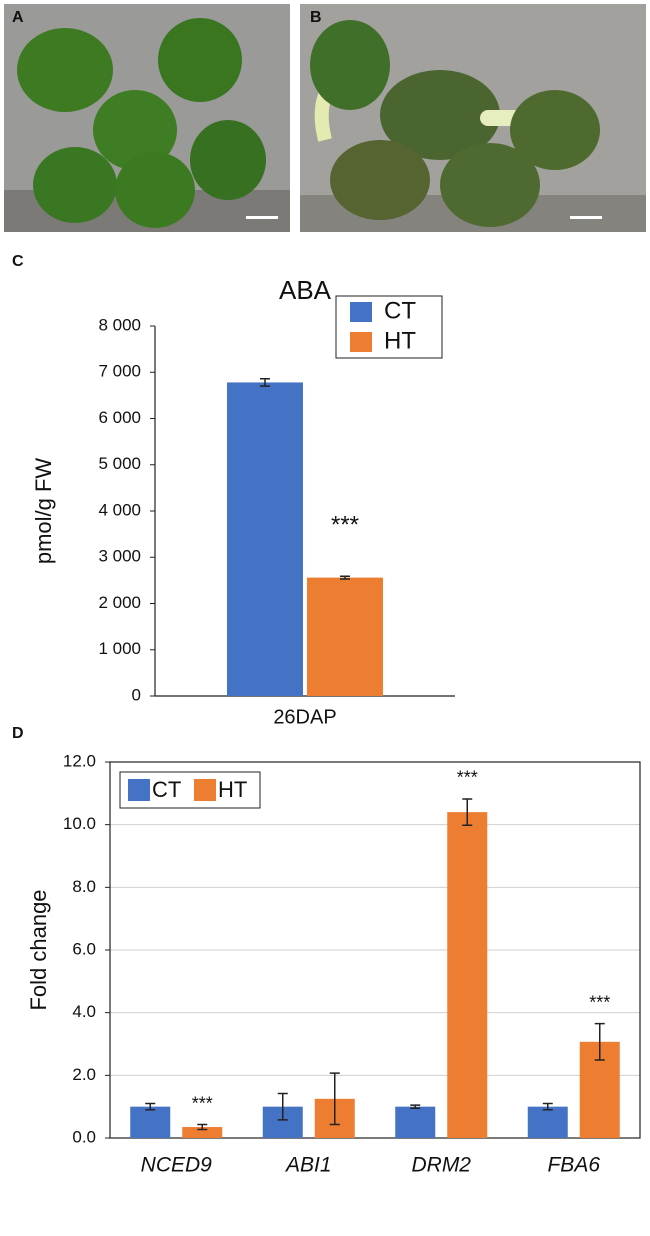 This screenshot has height=1236, width=650. Describe the element at coordinates (119, 509) in the screenshot. I see `y-tick-label: 4 000` at that location.